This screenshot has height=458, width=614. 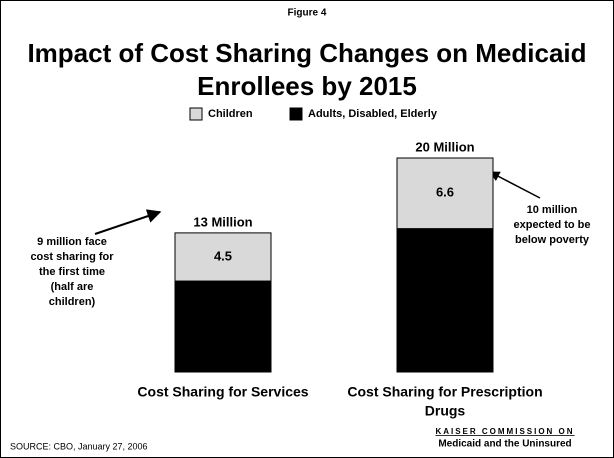 What do you see at coordinates (504, 444) in the screenshot?
I see `logo: Medicaid and the Uninsured` at bounding box center [504, 444].